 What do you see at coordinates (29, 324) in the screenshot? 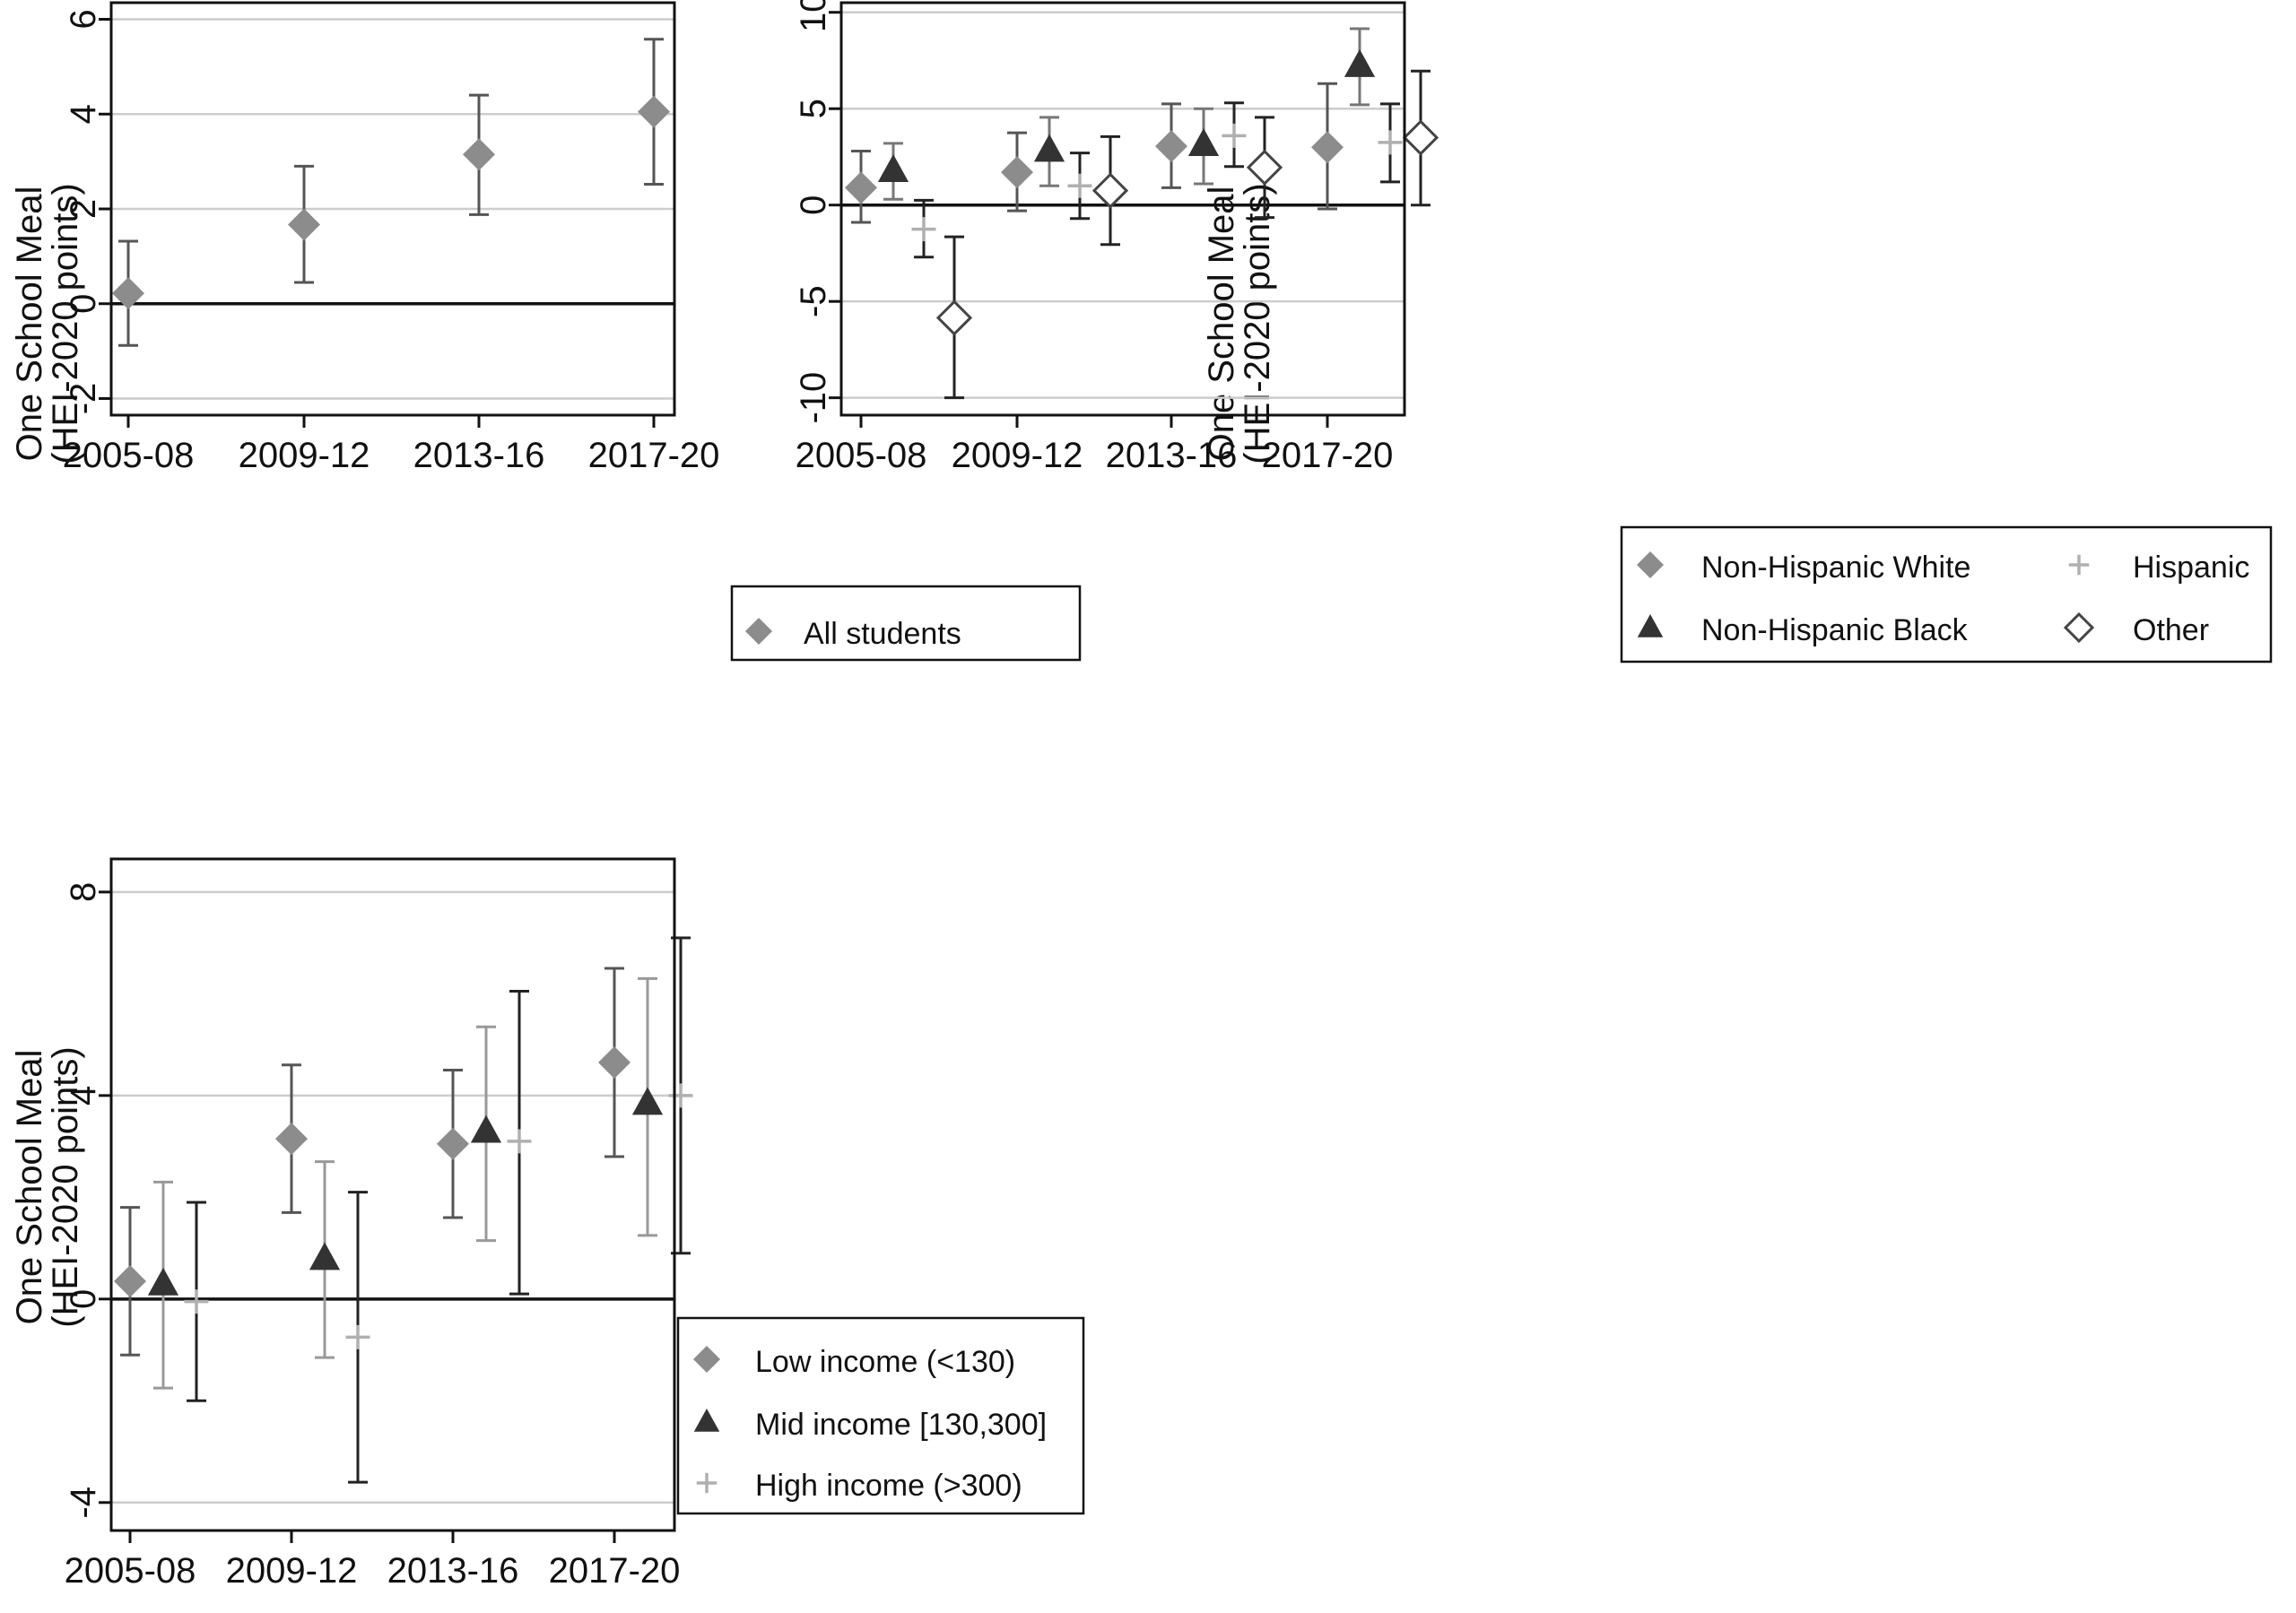
I see `panel1-ylabel-line1: One School Meal` at bounding box center [29, 324].